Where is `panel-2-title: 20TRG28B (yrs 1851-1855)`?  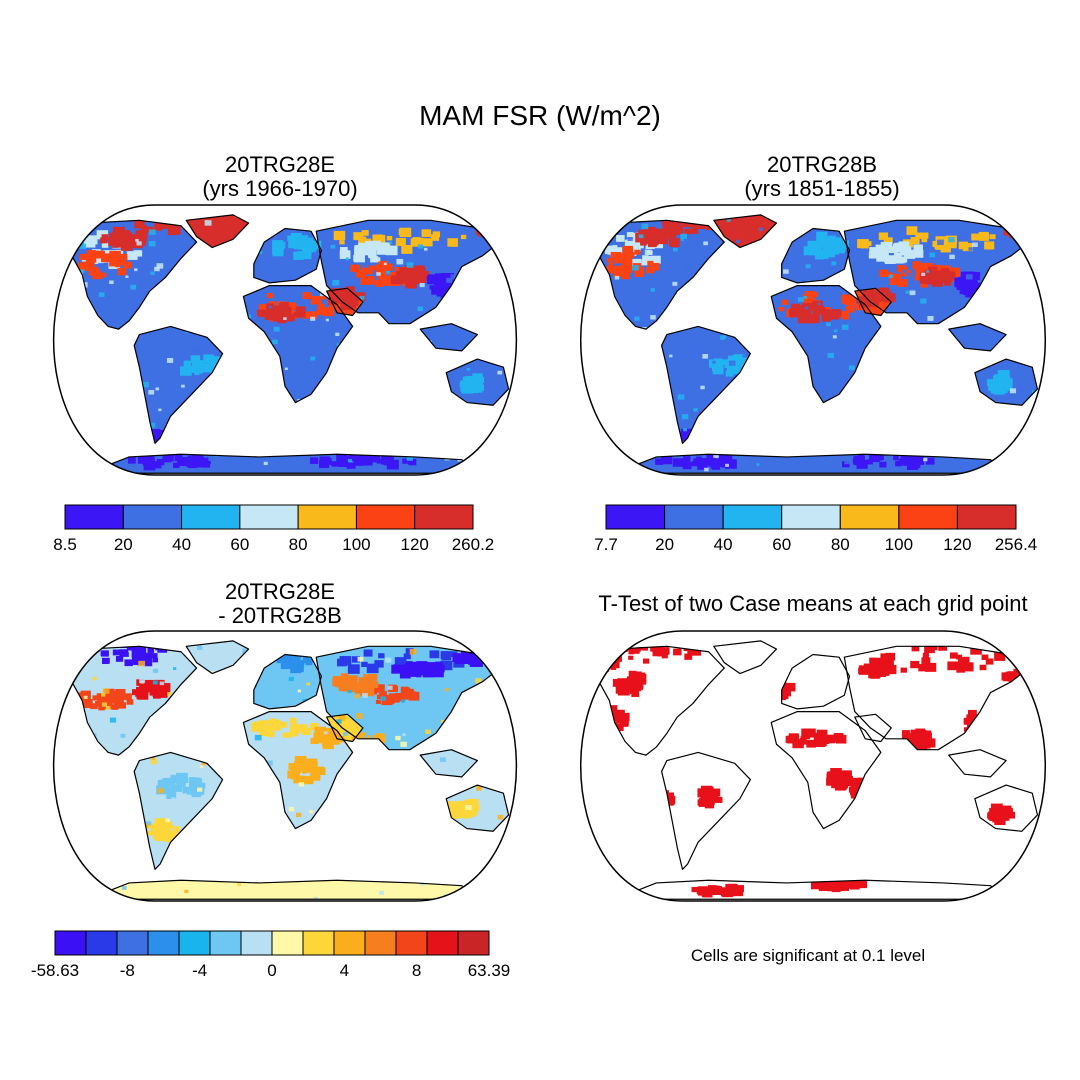 panel-2-title: 20TRG28B (yrs 1851-1855) is located at coordinates (822, 177).